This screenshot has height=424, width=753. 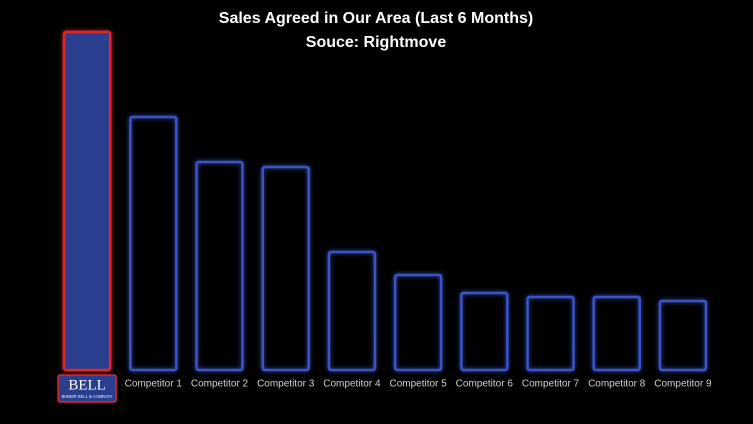 What do you see at coordinates (617, 384) in the screenshot?
I see `x-tick-label: Competitor 8` at bounding box center [617, 384].